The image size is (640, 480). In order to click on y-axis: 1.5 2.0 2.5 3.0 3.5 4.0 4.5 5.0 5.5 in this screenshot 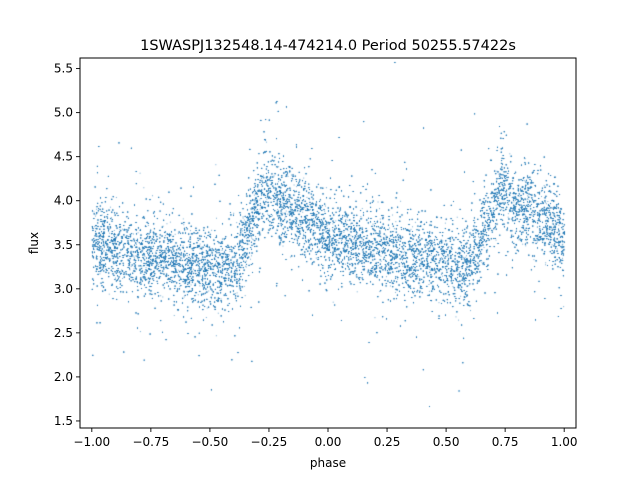, I will do `click(67, 245)`.